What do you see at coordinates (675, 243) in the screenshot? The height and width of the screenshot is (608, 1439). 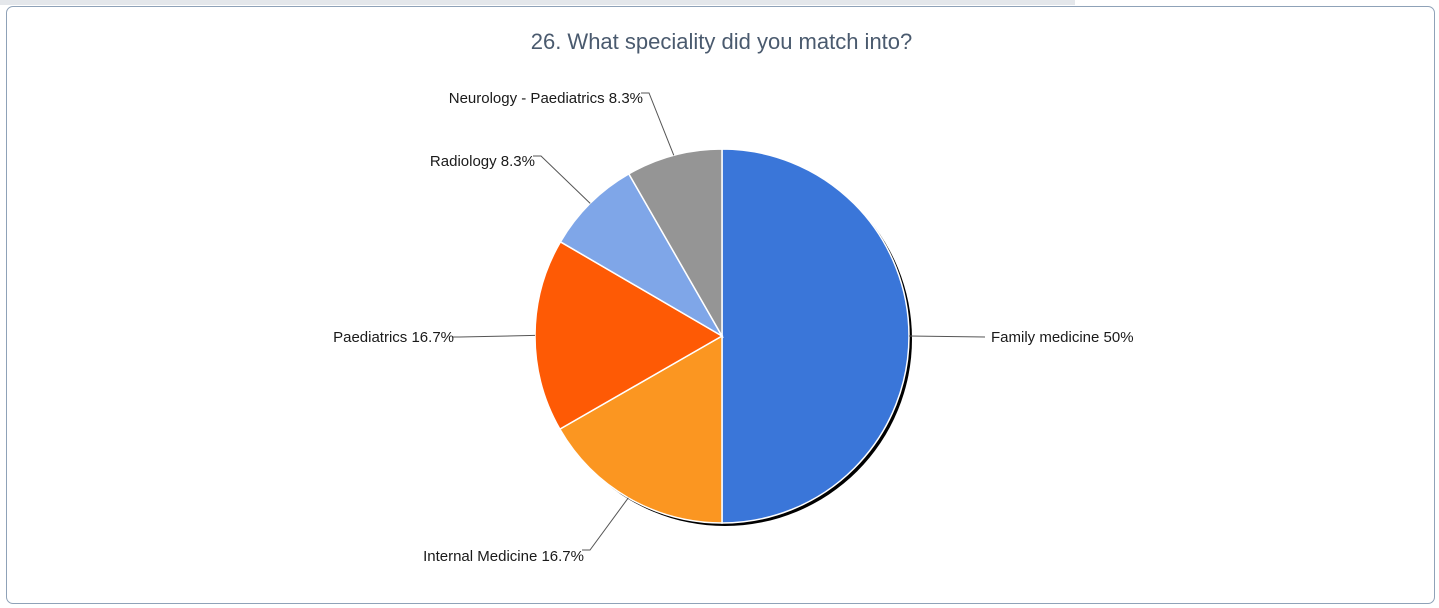 I see `pie-slice-neurology-paediatrics` at bounding box center [675, 243].